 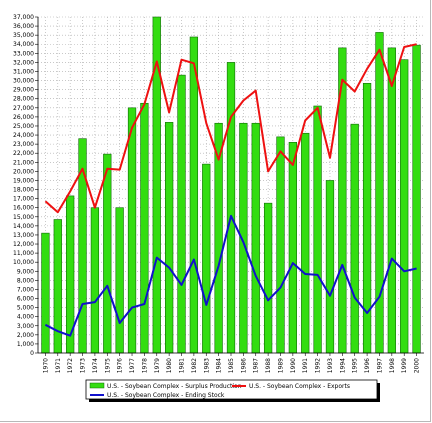 What do you see at coordinates (206, 365) in the screenshot?
I see `x-tick-label: 1983` at bounding box center [206, 365].